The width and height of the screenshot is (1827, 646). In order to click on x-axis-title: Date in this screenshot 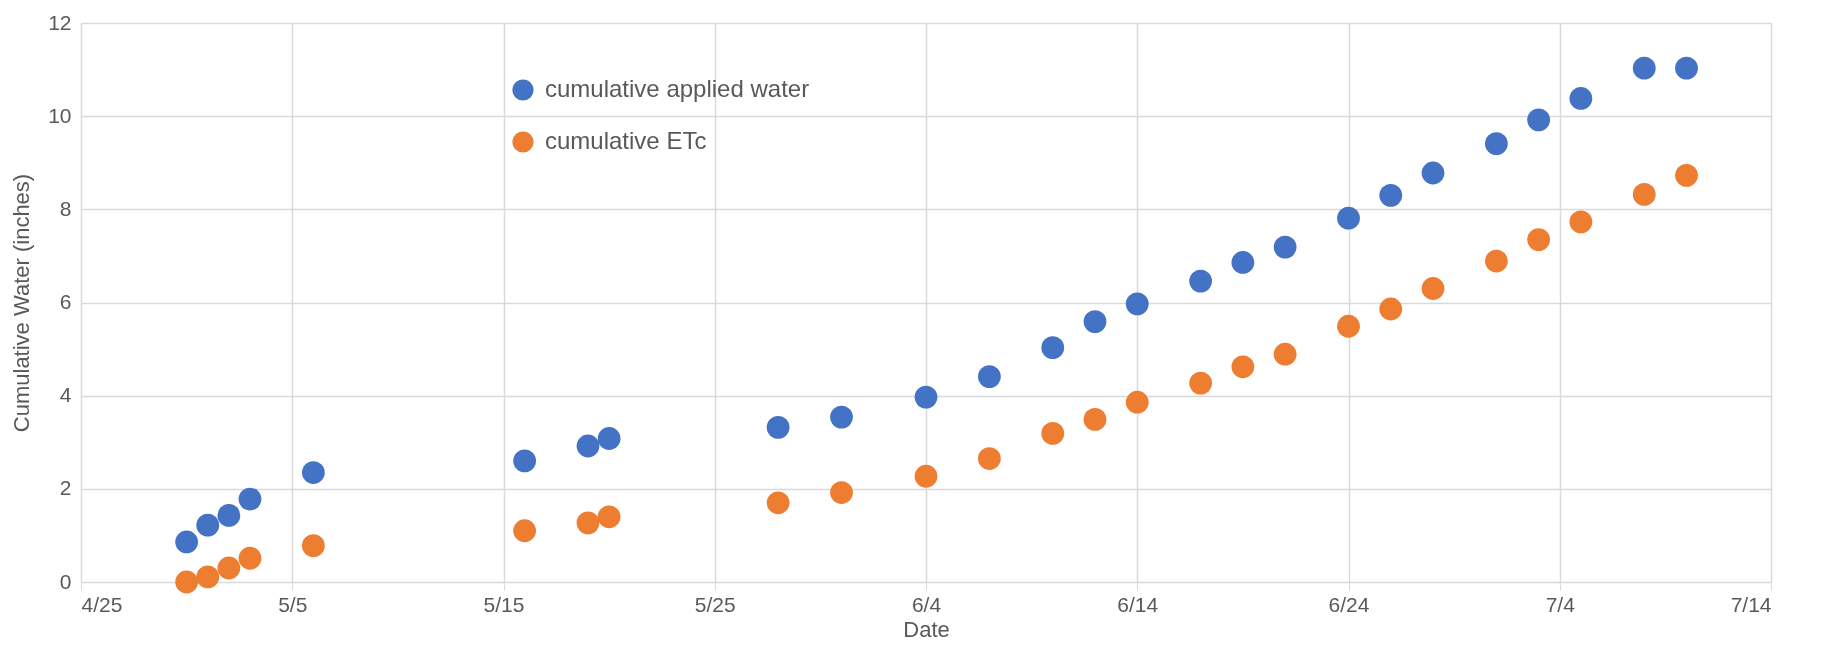, I will do `click(926, 629)`.